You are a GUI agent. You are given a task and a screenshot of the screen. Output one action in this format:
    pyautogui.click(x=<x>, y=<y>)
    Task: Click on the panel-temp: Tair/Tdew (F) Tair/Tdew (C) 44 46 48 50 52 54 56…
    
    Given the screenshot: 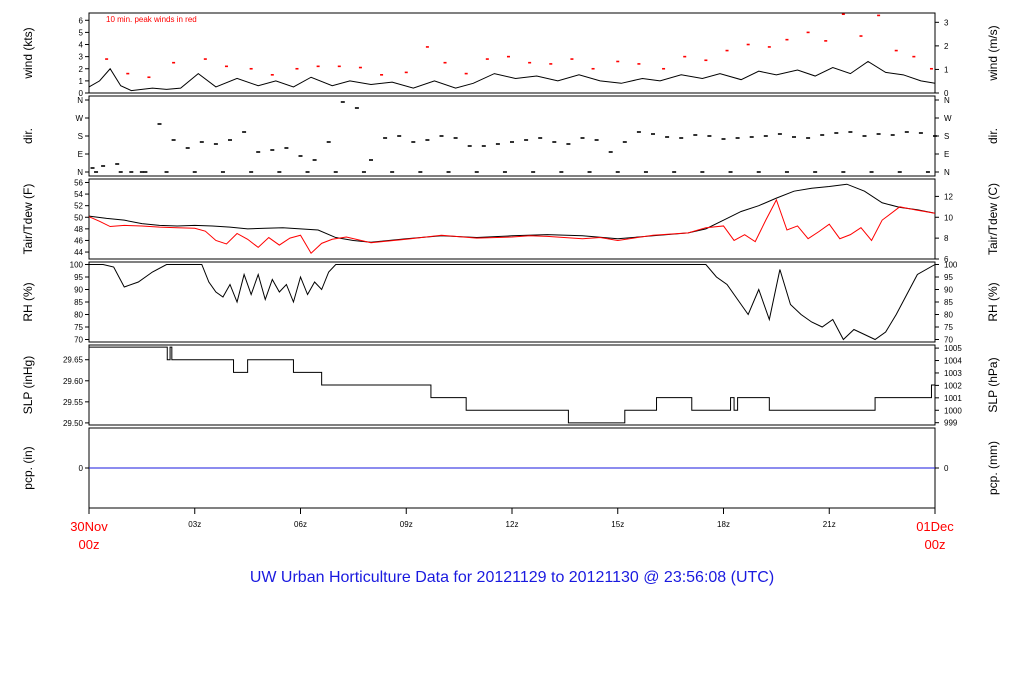 What is the action you would take?
    pyautogui.click(x=510, y=221)
    